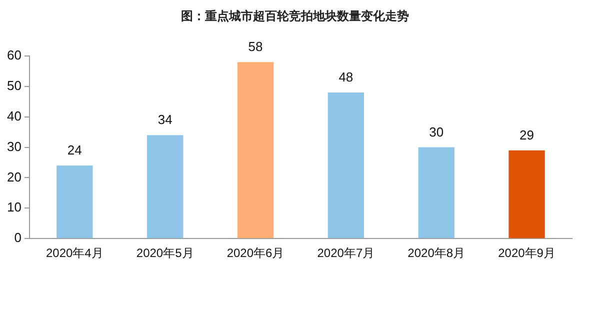 This screenshot has width=590, height=328. Describe the element at coordinates (527, 134) in the screenshot. I see `data-label: 29` at that location.